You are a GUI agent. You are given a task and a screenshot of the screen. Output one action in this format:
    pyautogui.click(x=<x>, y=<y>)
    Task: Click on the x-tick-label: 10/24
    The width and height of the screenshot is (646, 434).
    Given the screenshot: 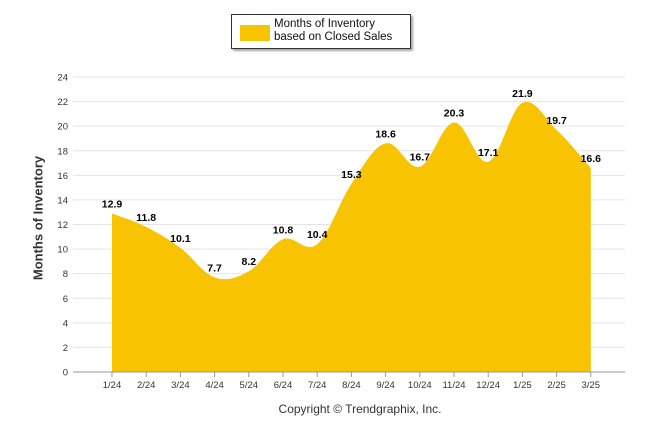 What is the action you would take?
    pyautogui.click(x=420, y=385)
    